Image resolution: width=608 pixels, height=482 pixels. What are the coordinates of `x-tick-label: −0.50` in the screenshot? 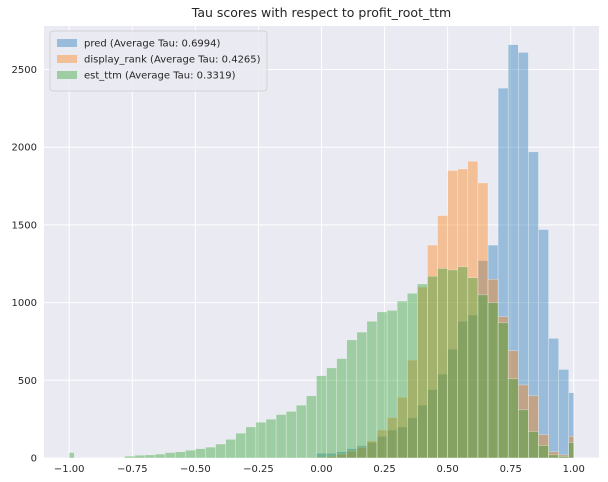 It's located at (195, 469).